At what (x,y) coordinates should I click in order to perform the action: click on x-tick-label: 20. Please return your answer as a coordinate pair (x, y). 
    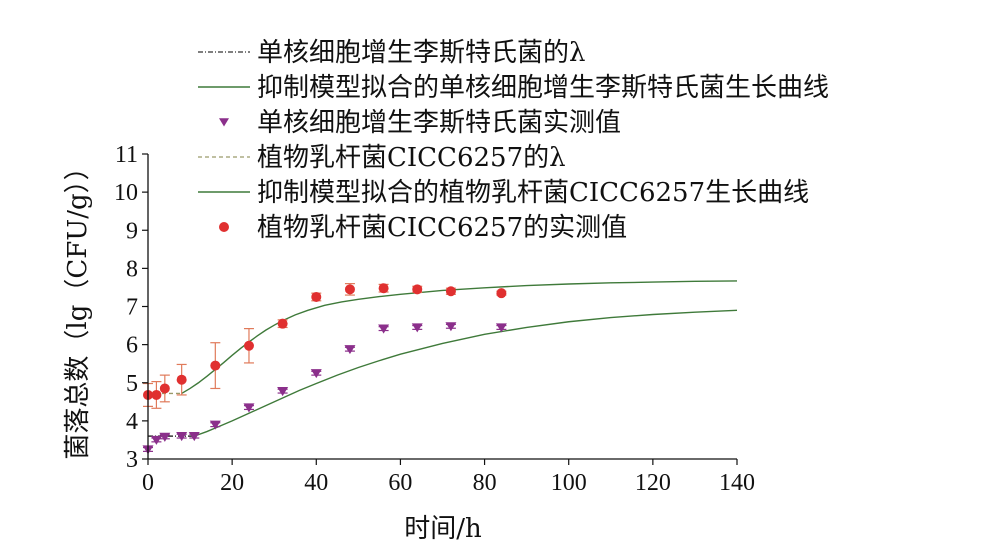
    Looking at the image, I should click on (232, 483).